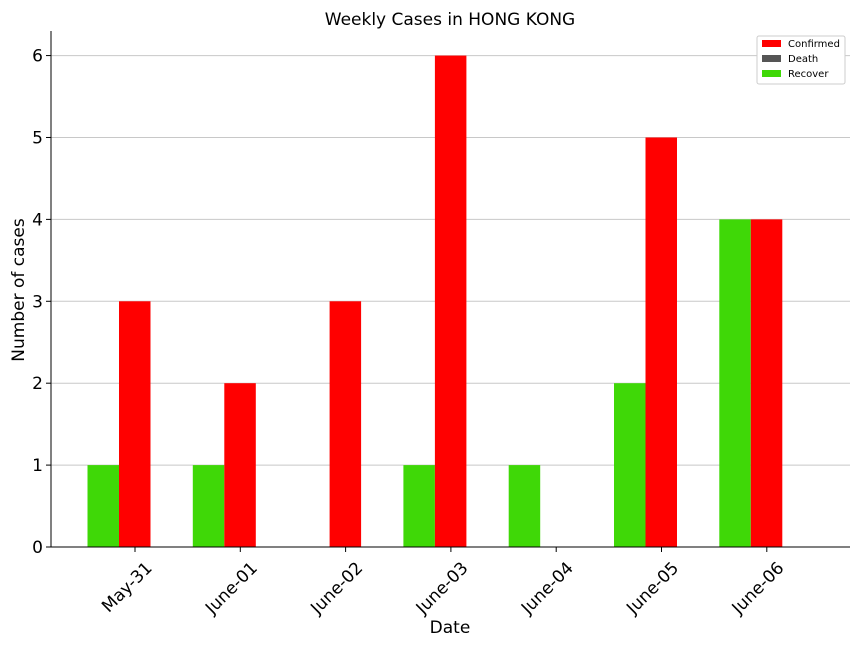  What do you see at coordinates (814, 44) in the screenshot?
I see `legend-label: Confirmed` at bounding box center [814, 44].